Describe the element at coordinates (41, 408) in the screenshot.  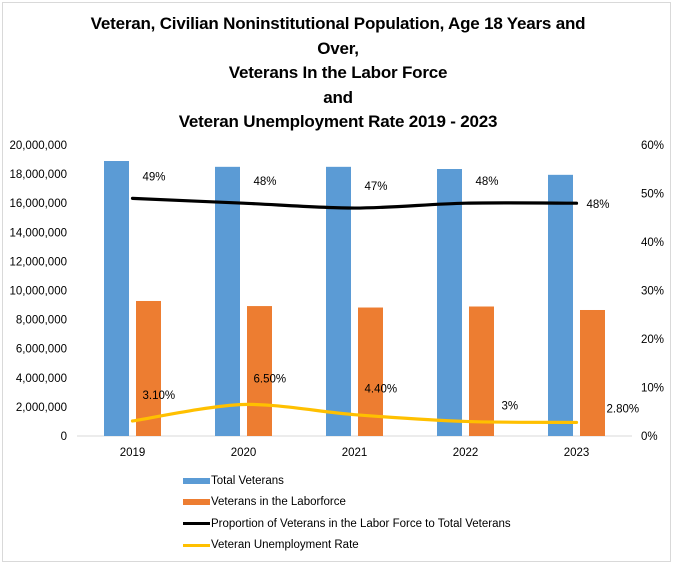
I see `left-axis-tick-label: 2,000,000` at that location.